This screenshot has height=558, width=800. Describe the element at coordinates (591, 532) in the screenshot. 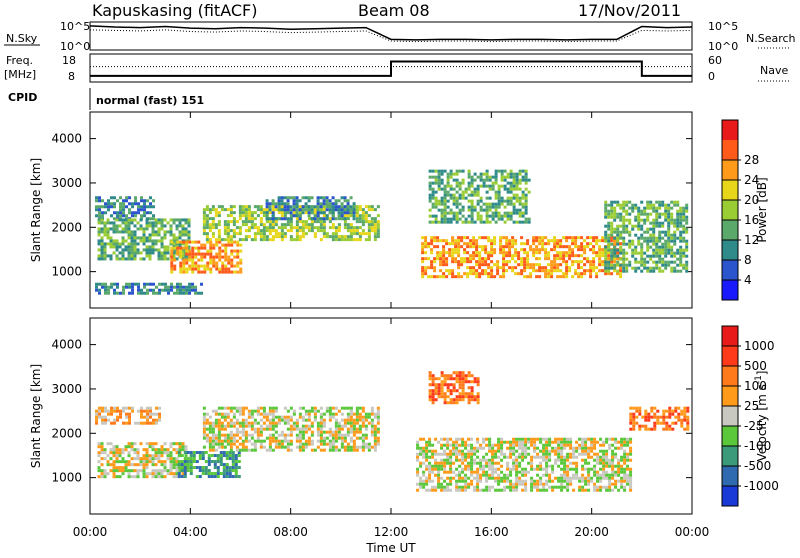

I see `x-tick-label: 20:00` at that location.